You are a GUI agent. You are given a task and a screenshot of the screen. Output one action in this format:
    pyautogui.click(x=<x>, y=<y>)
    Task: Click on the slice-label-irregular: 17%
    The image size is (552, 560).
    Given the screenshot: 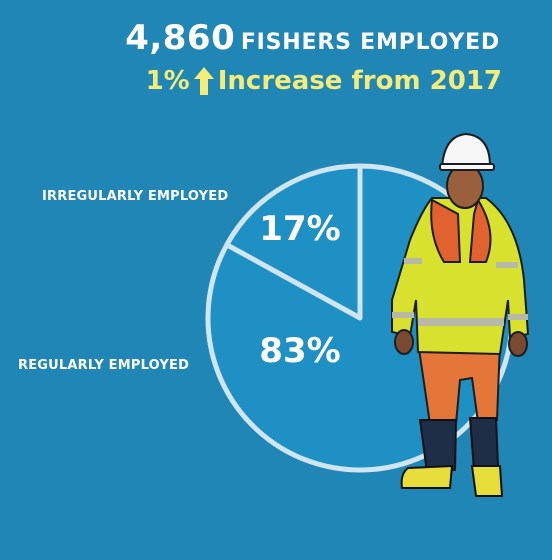 What is the action you would take?
    pyautogui.click(x=299, y=229)
    